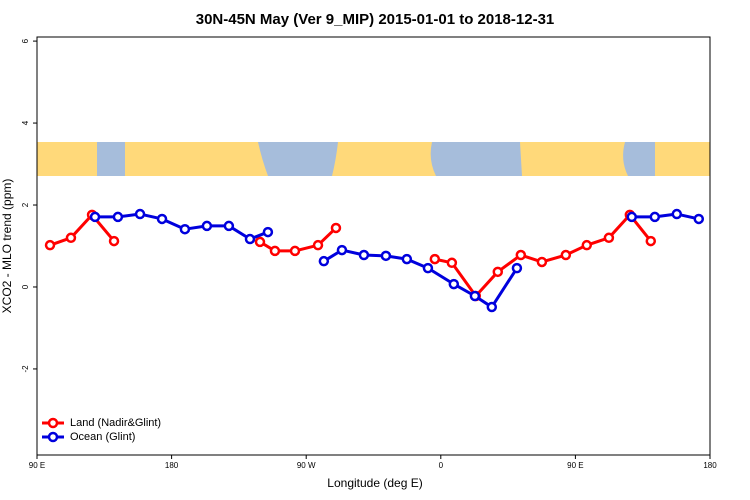 This screenshot has width=750, height=500. Describe the element at coordinates (7, 246) in the screenshot. I see `y-axis-label: XCO2 - MLO trend (ppm)` at that location.